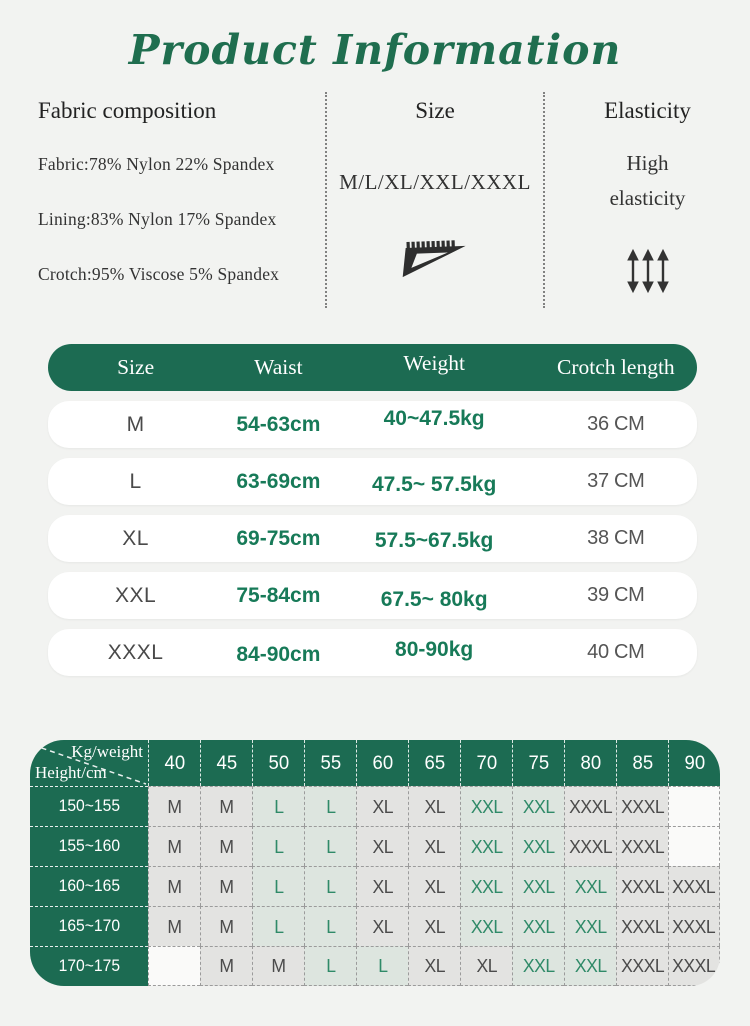 The width and height of the screenshot is (750, 1026). Describe the element at coordinates (616, 595) in the screenshot. I see `crotch-length-value: 39 CM` at that location.